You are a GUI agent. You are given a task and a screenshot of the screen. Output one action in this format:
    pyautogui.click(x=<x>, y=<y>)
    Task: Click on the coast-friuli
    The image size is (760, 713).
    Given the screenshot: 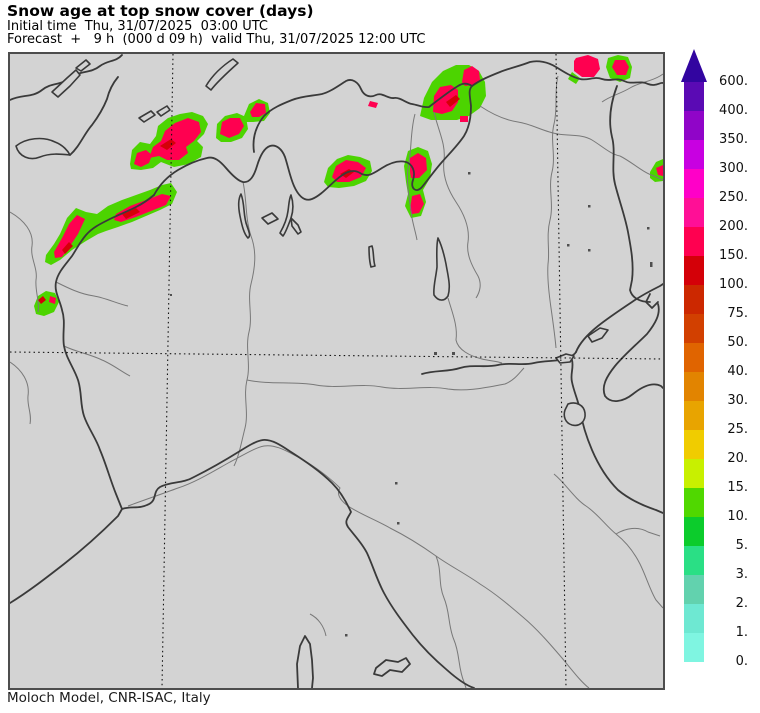 What is the action you would take?
    pyautogui.click(x=619, y=318)
    